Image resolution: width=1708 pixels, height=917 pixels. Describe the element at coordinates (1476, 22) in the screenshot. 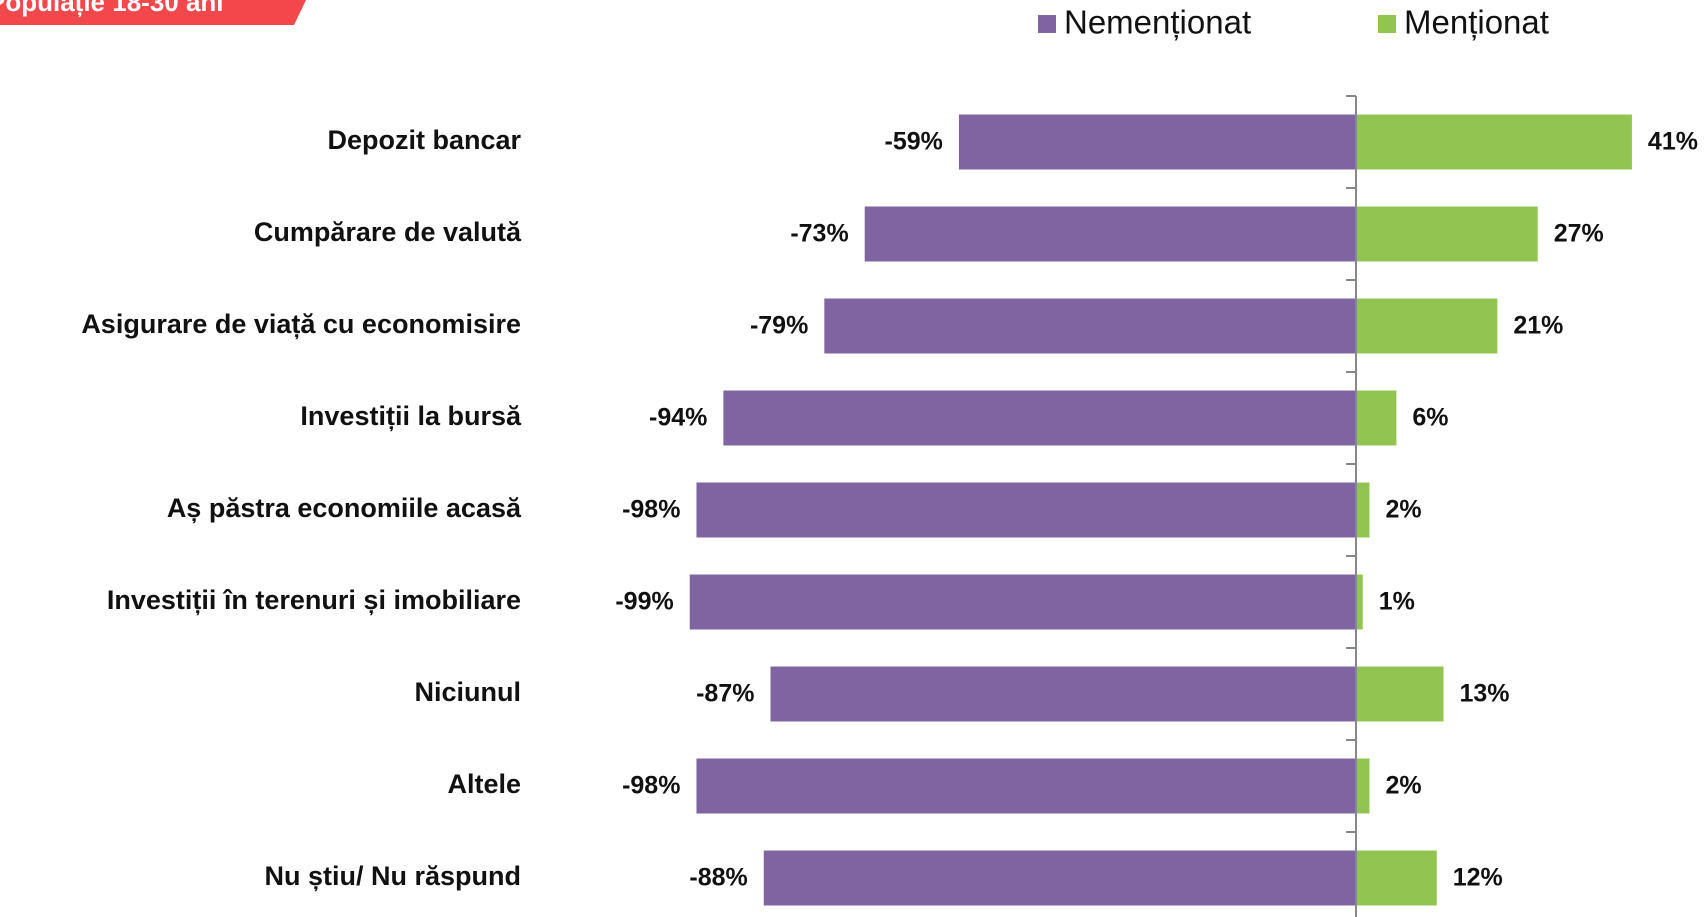

I see `legend-label: Menționat` at that location.